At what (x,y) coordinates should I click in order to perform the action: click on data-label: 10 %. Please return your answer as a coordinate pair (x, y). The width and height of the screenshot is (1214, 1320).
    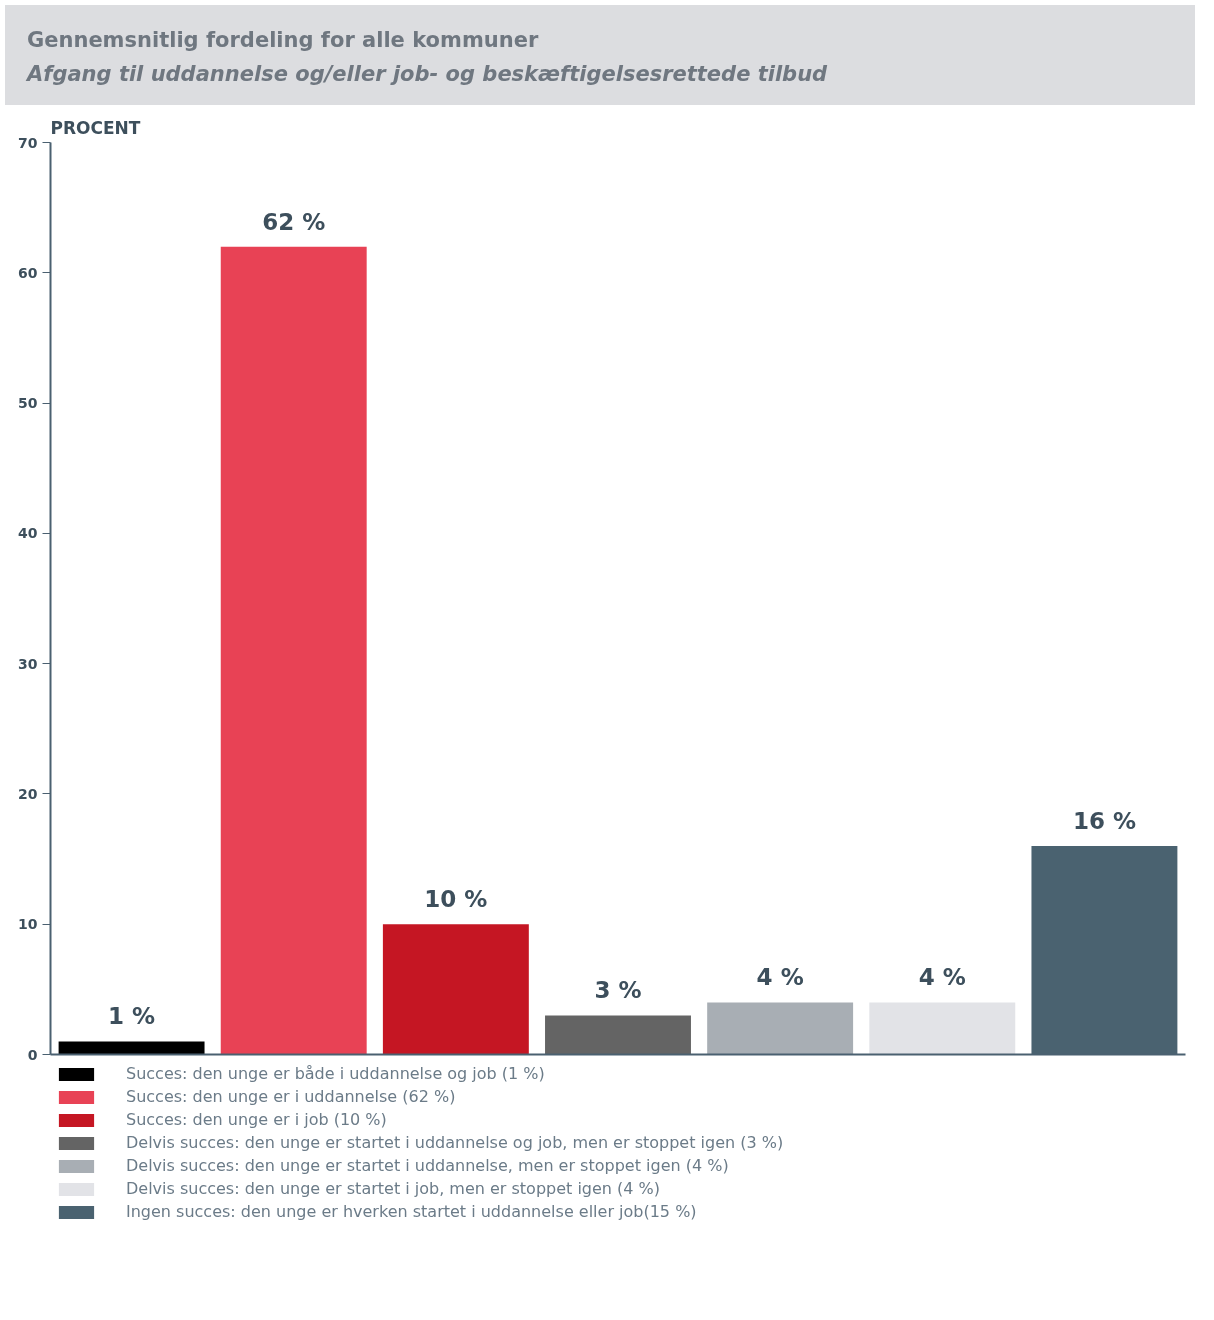
    Looking at the image, I should click on (456, 899).